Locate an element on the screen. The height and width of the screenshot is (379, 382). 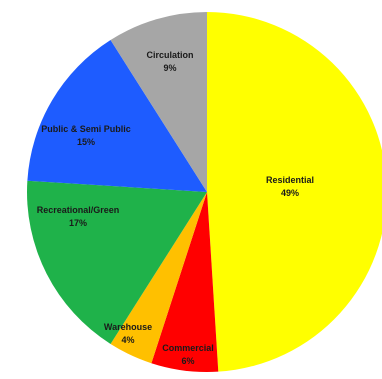
pie-slice-commercial is located at coordinates (185, 282).